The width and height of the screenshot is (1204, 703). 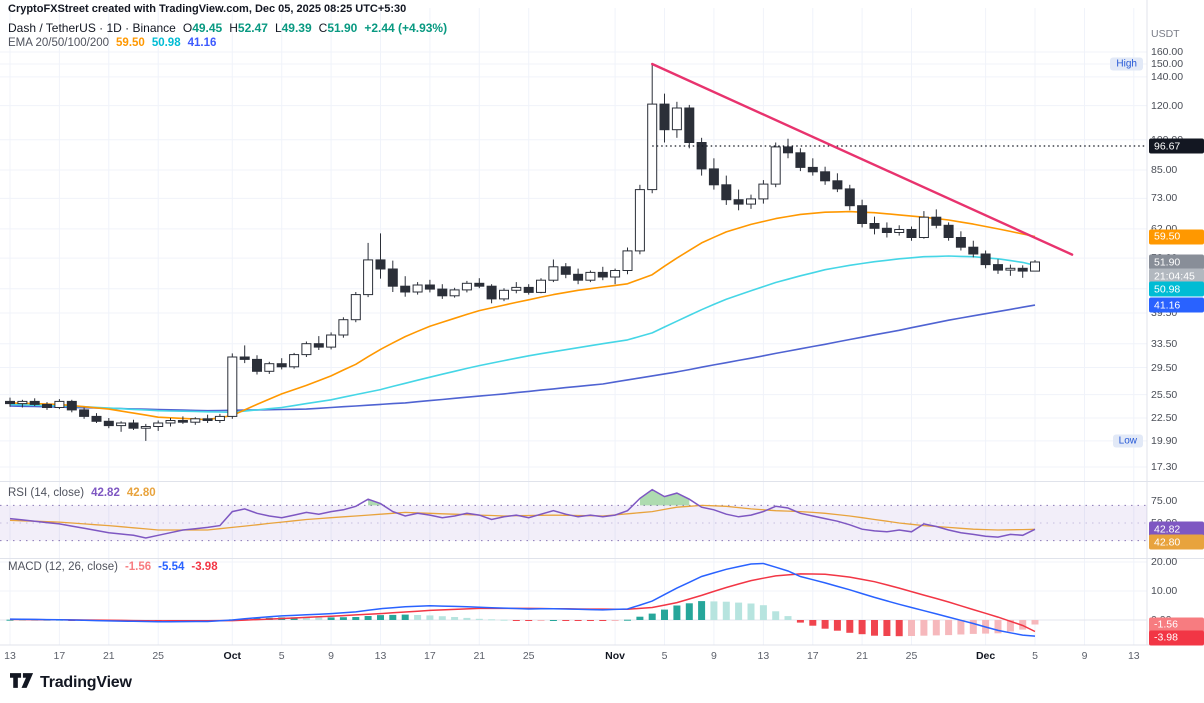 What do you see at coordinates (171, 567) in the screenshot?
I see `macd-line-value: -5.54` at bounding box center [171, 567].